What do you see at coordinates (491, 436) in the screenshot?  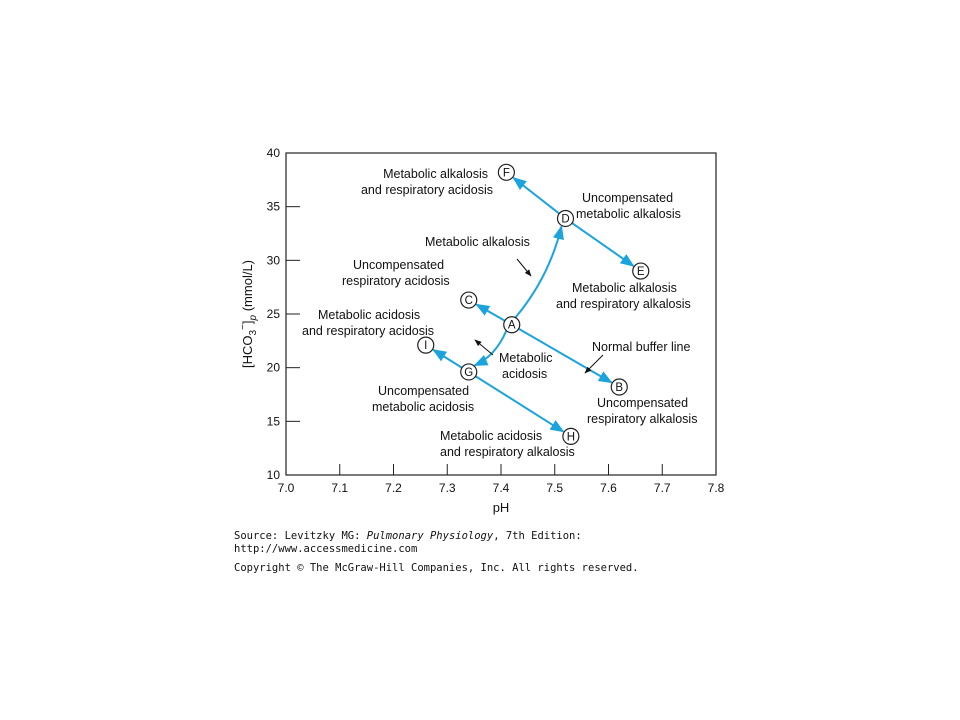 I see `label-h-line1: Metabolic acidosis` at bounding box center [491, 436].